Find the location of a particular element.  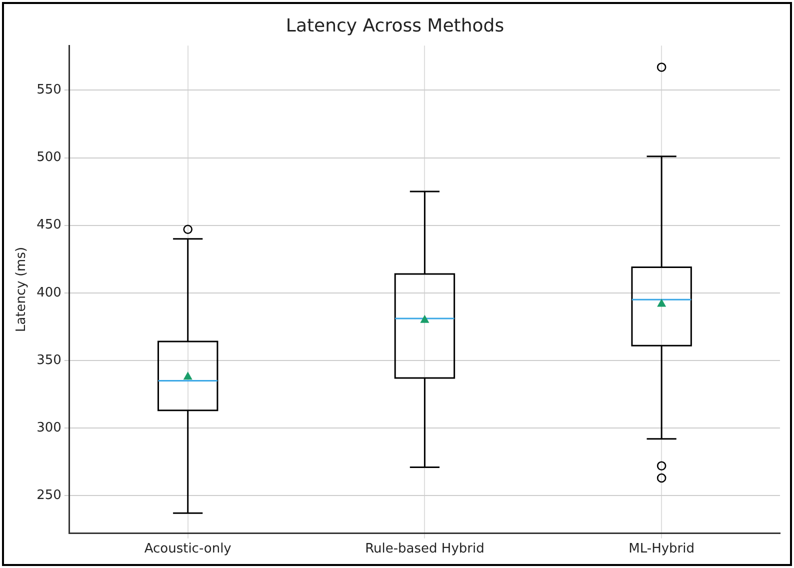

y-tick-label: 550 is located at coordinates (49, 90).